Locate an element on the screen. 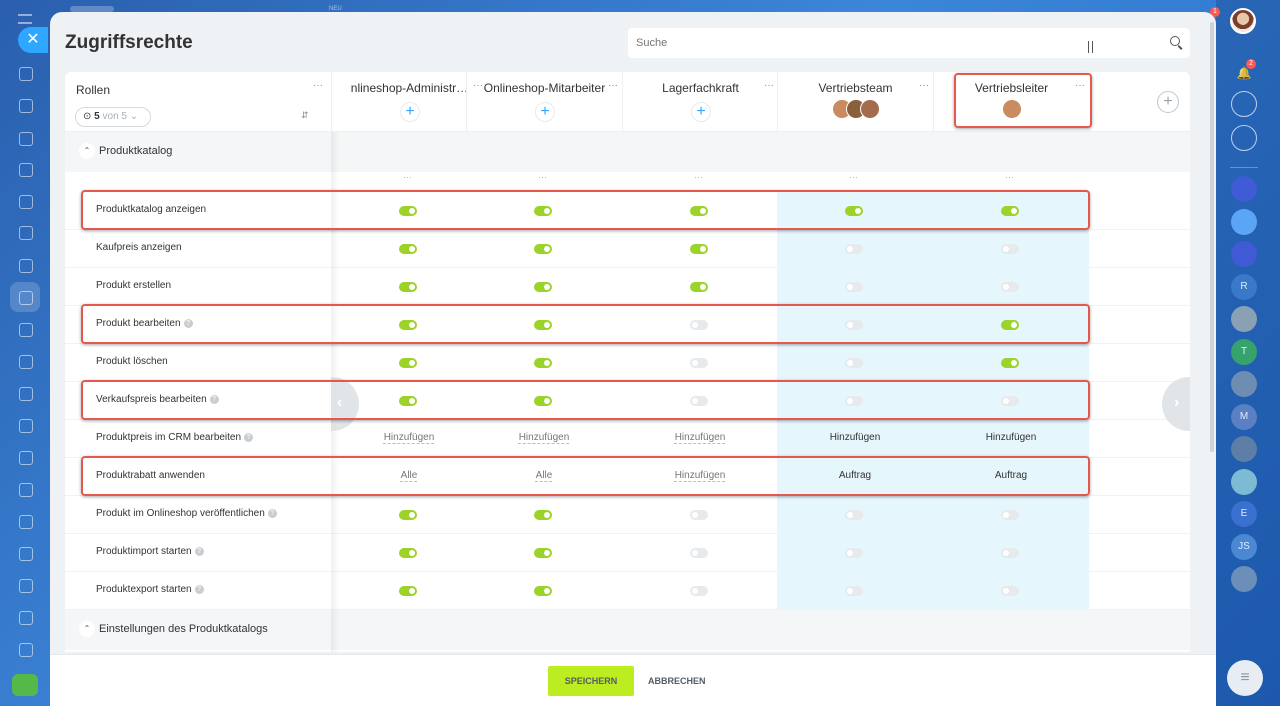 The image size is (1280, 706). mail-icon is located at coordinates (25, 329).